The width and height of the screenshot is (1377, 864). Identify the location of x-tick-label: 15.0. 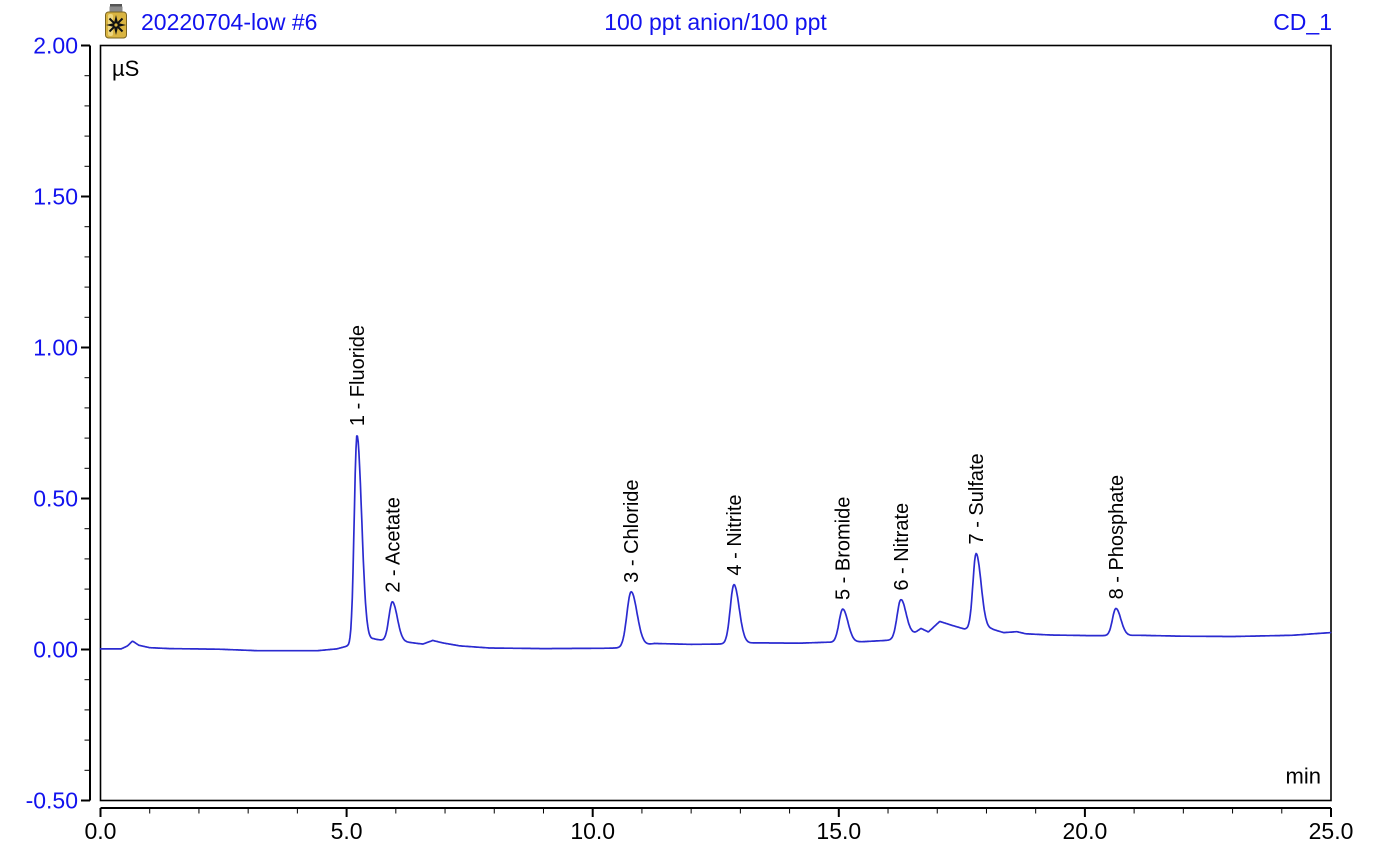
(838, 831).